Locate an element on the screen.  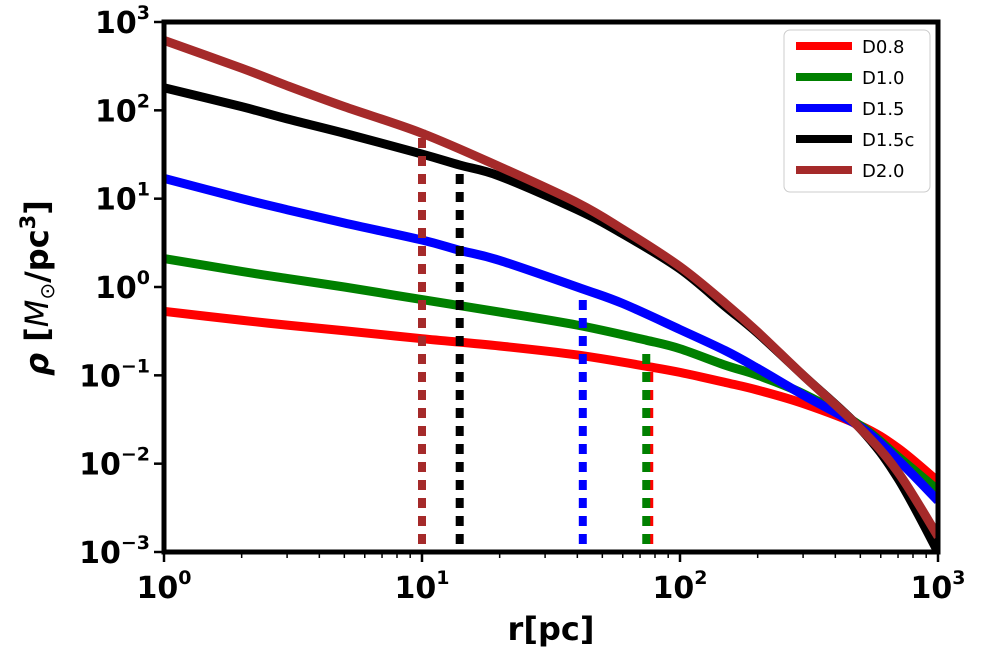
y-tick-exponent: 2 is located at coordinates (143, 101).